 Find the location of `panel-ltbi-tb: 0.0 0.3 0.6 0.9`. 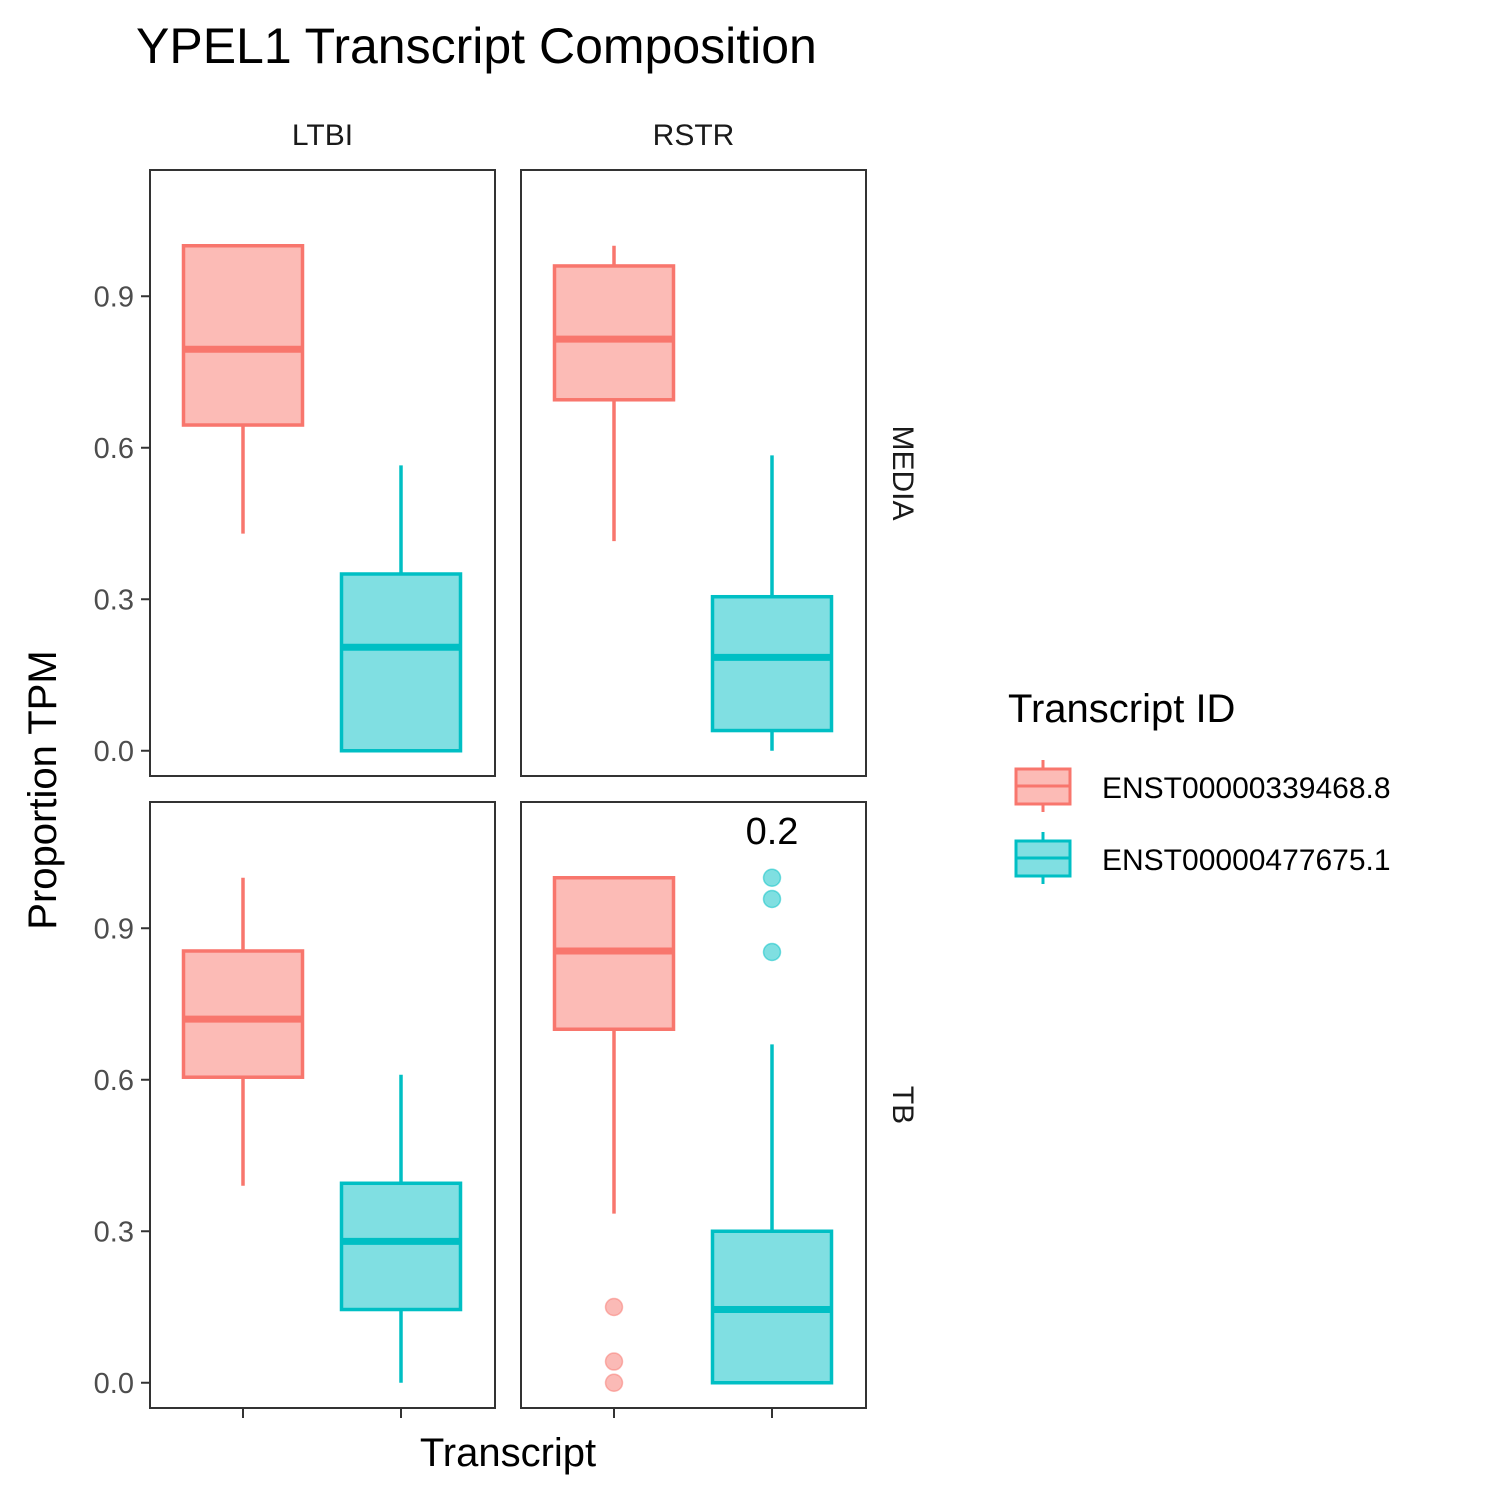

panel-ltbi-tb: 0.0 0.3 0.6 0.9 is located at coordinates (295, 1109).